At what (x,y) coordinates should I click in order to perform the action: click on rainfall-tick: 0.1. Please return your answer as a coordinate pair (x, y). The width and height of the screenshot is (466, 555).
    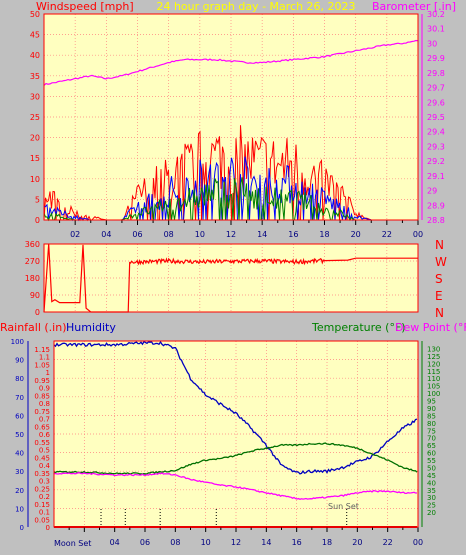
    Looking at the image, I should click on (44, 513).